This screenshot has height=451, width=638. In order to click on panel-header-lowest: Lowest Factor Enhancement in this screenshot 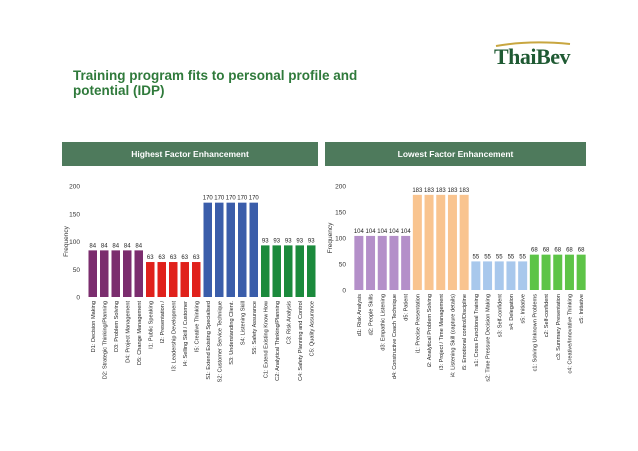, I will do `click(455, 154)`.